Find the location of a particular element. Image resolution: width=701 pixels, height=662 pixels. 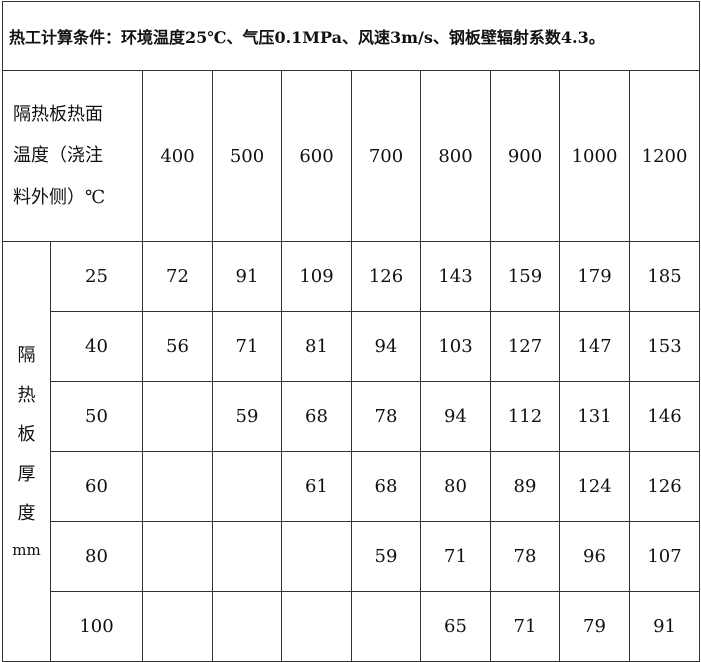

value-cell: 153 is located at coordinates (664, 346).